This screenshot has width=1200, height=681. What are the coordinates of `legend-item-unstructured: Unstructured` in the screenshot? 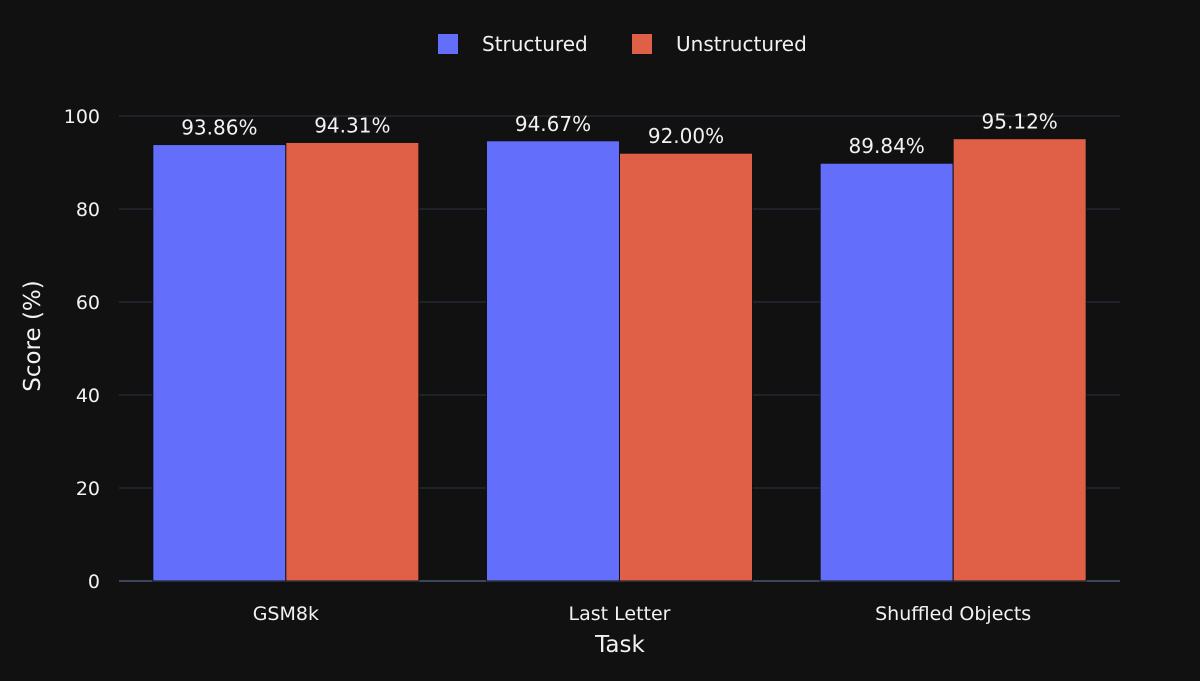 It's located at (719, 44).